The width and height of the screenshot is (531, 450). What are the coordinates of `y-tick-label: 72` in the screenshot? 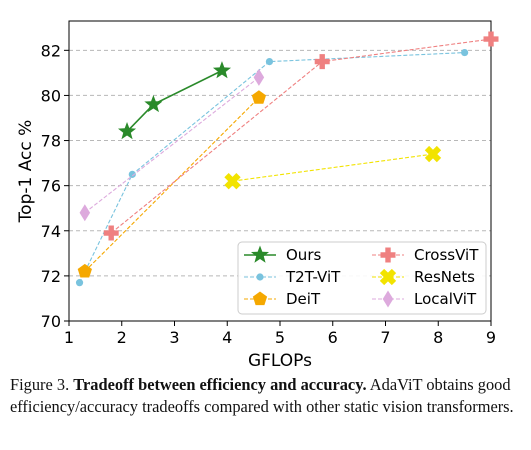 It's located at (51, 276).